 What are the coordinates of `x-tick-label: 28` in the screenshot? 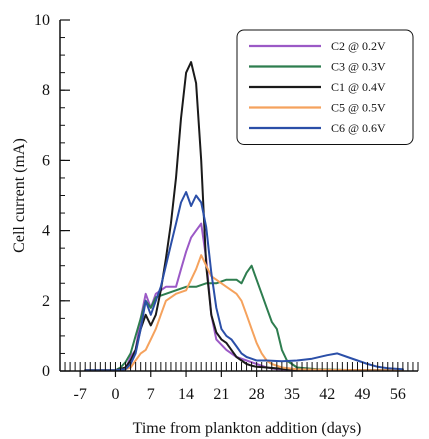 It's located at (257, 394).